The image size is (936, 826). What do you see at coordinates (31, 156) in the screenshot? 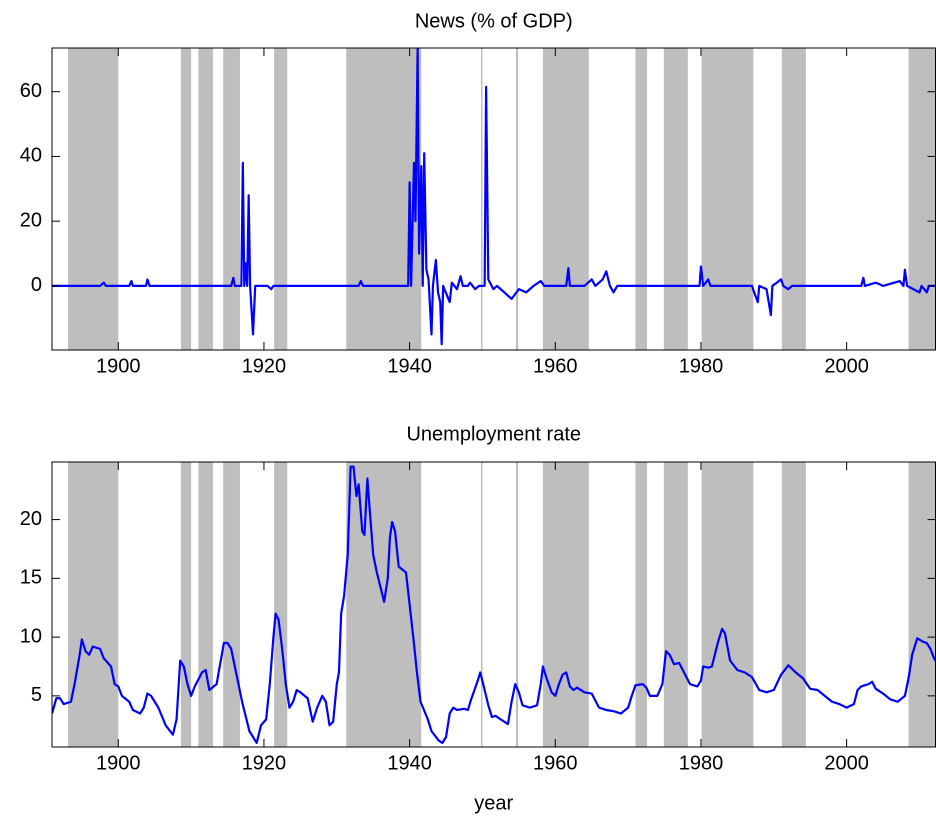
I see `y-tick-label: 40` at bounding box center [31, 156].